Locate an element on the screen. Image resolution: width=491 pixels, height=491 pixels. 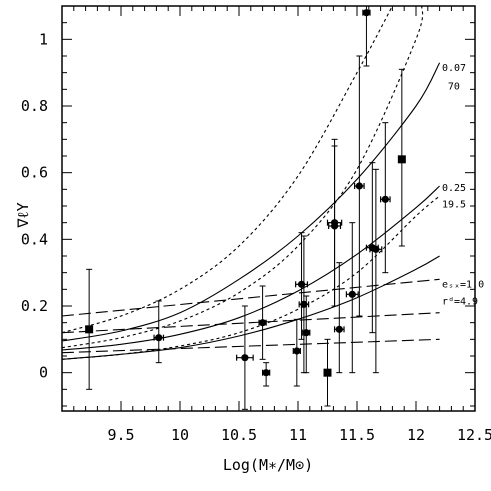
x-tick-label: 12.5 is located at coordinates (474, 435).